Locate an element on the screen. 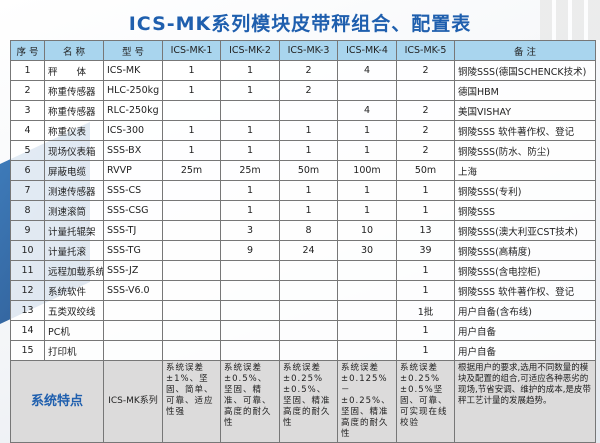  cell-mk2: 9 is located at coordinates (250, 250).